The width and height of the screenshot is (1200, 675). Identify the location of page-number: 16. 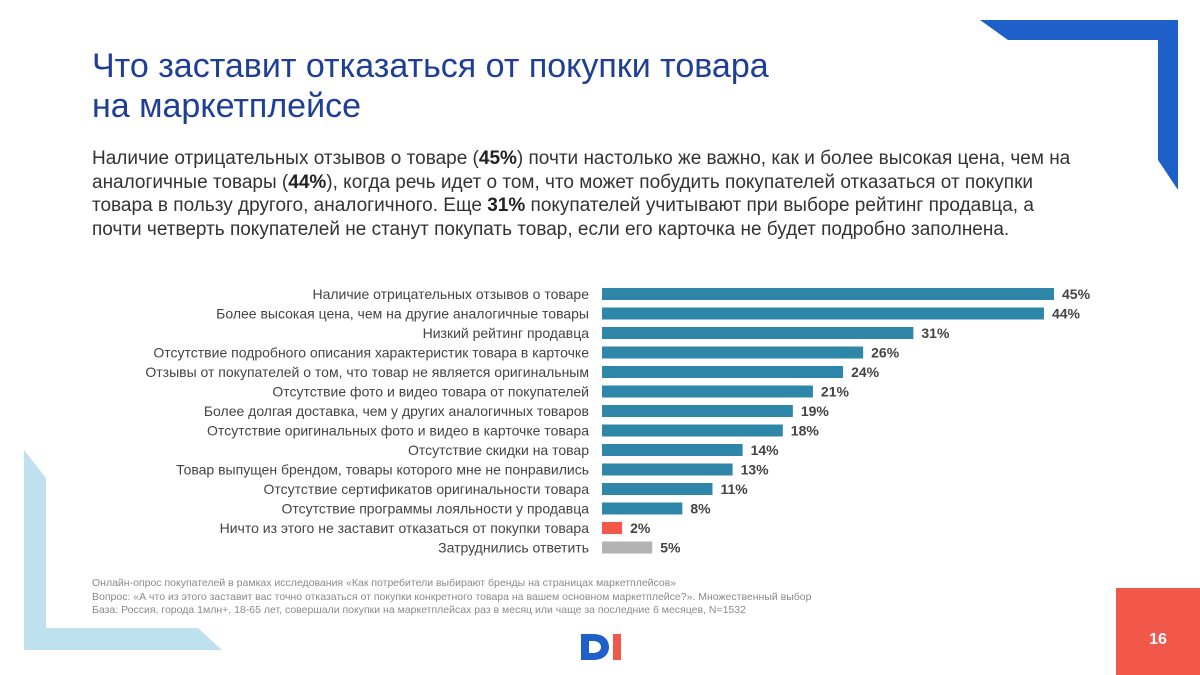
(1158, 639).